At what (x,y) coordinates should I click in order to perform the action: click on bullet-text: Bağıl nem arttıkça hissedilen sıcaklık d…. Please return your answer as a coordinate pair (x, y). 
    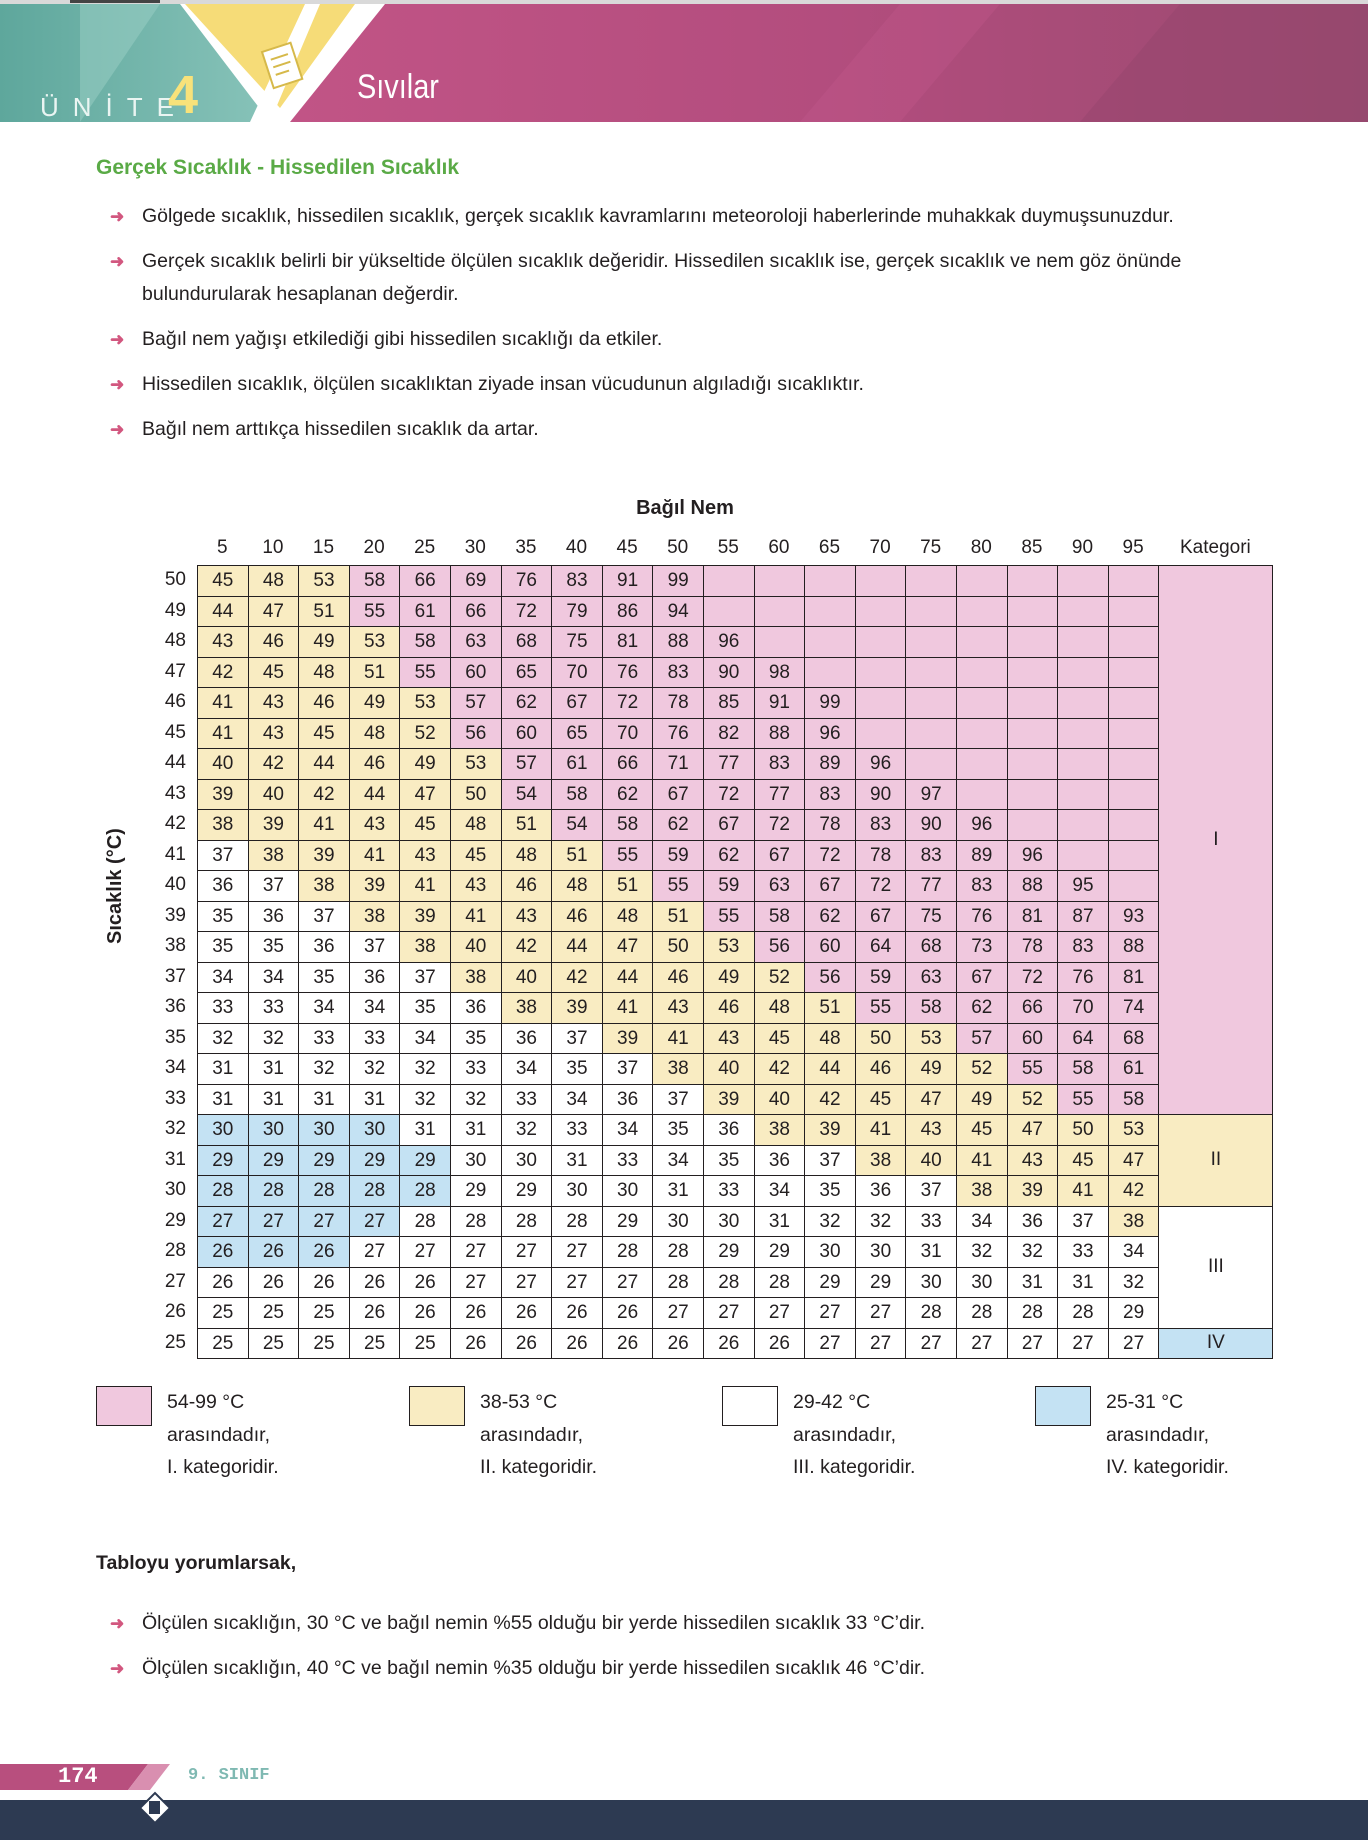
    Looking at the image, I should click on (340, 429).